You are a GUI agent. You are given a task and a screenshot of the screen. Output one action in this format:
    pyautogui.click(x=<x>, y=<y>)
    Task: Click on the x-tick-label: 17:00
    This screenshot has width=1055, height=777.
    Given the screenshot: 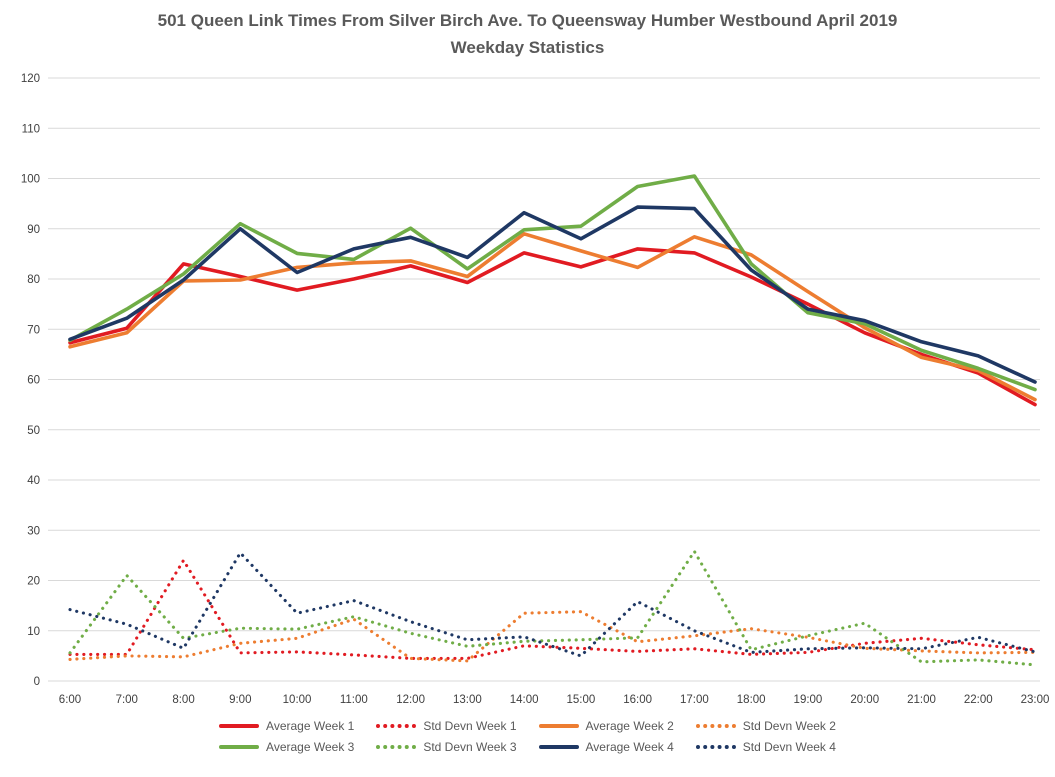 What is the action you would take?
    pyautogui.click(x=694, y=700)
    